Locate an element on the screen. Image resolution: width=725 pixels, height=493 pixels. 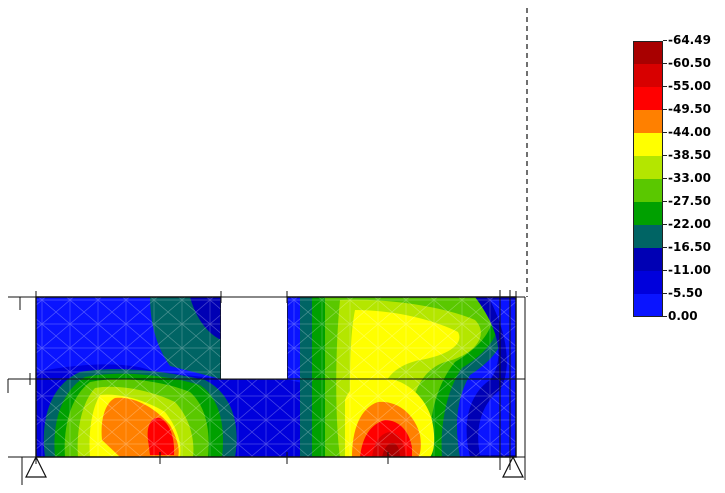
legend-label: -11.00 is located at coordinates (689, 270).